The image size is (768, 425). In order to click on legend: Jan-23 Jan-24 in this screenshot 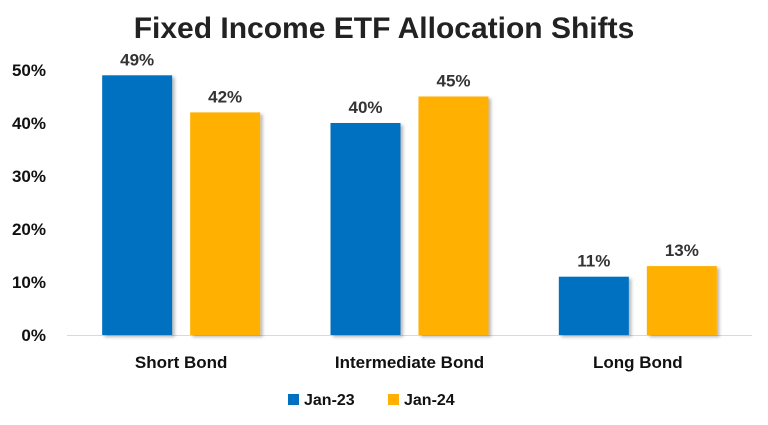, I will do `click(371, 400)`.